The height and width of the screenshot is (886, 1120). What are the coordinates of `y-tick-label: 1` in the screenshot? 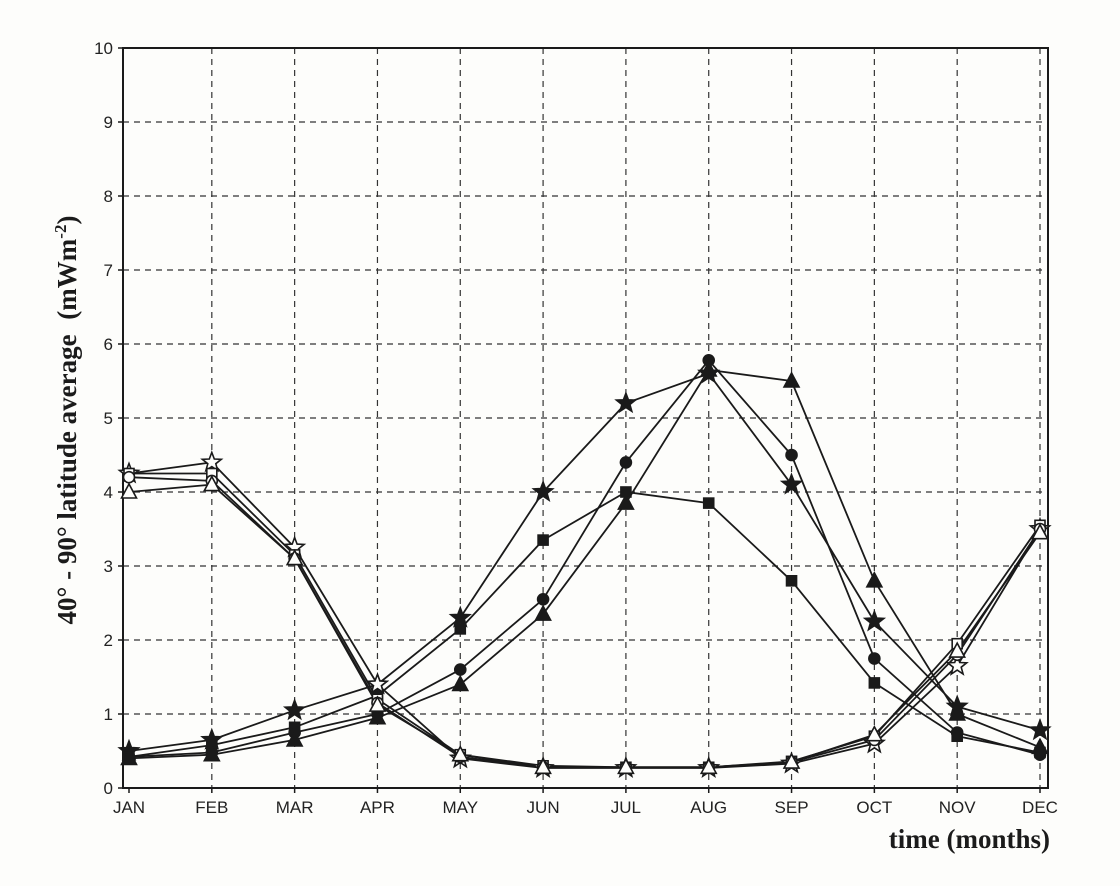 It's located at (108, 714).